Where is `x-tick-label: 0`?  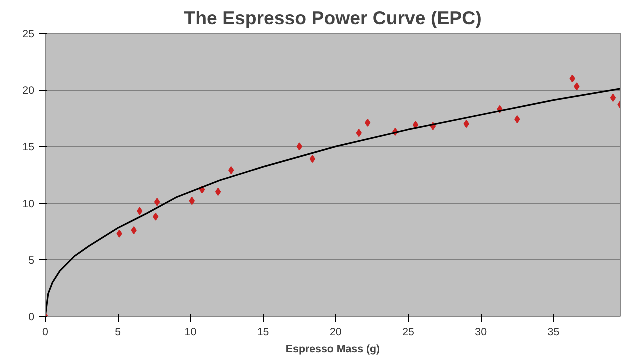 x-tick-label: 0 is located at coordinates (45, 332).